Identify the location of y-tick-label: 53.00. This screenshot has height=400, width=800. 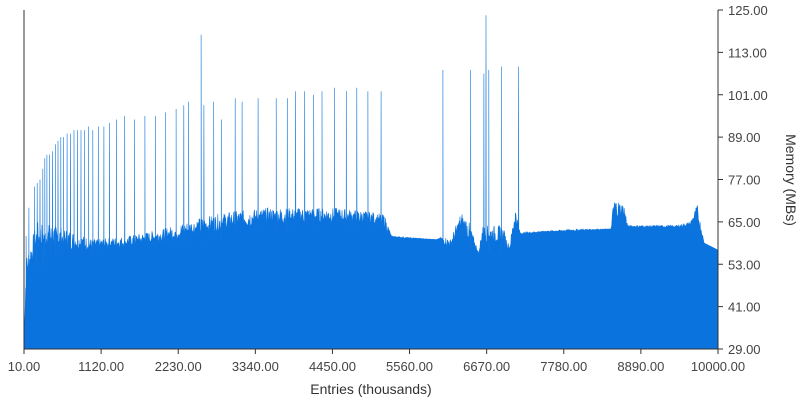
(744, 264).